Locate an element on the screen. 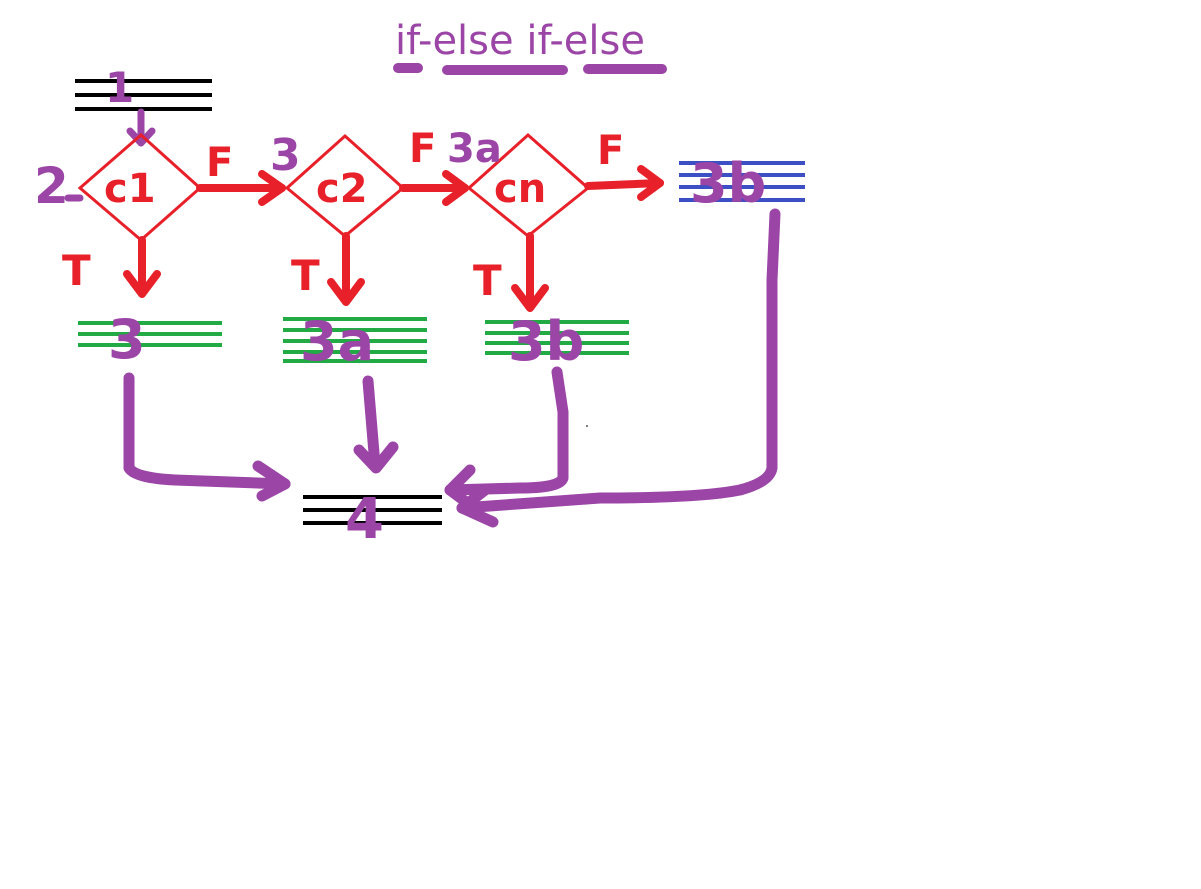 The height and width of the screenshot is (889, 1201). decision-c2-step: 3 is located at coordinates (285, 155).